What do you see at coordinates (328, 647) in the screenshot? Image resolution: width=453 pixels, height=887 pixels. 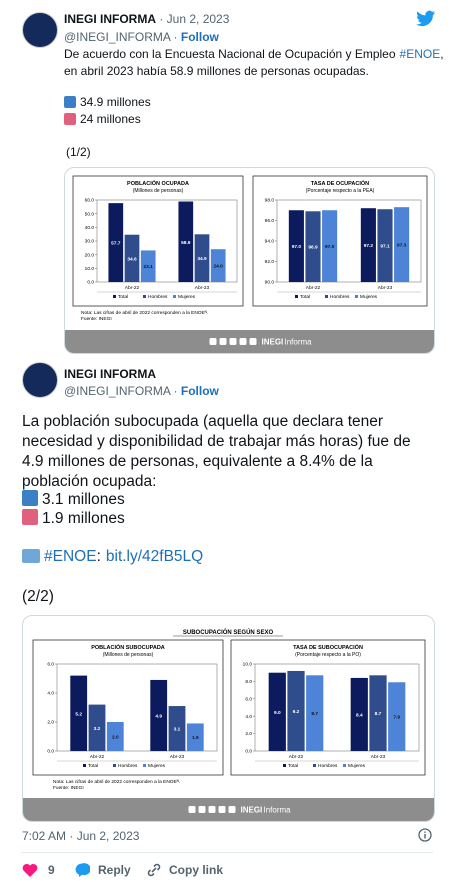 I see `chart-title: TASA DE SUBOCUPACIÓN` at bounding box center [328, 647].